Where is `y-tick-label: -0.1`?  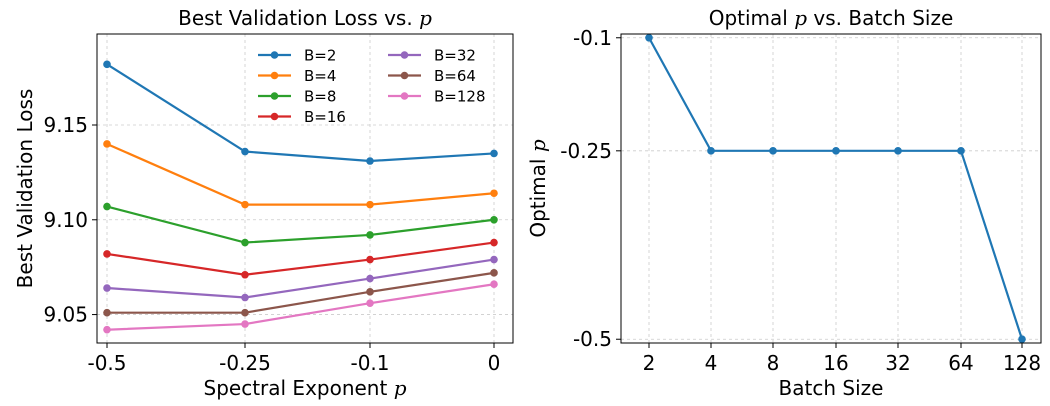
y-tick-label: -0.1 is located at coordinates (592, 38).